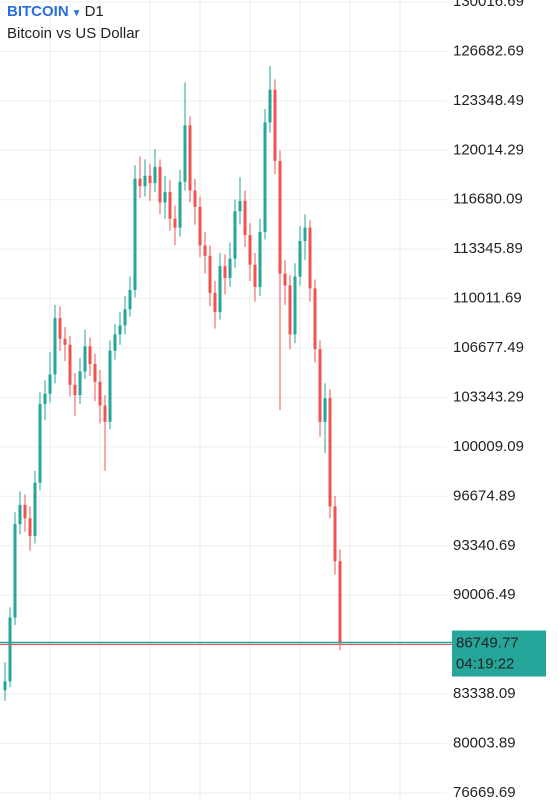 The height and width of the screenshot is (800, 558). What do you see at coordinates (38, 11) in the screenshot?
I see `symbol: BITCOIN` at bounding box center [38, 11].